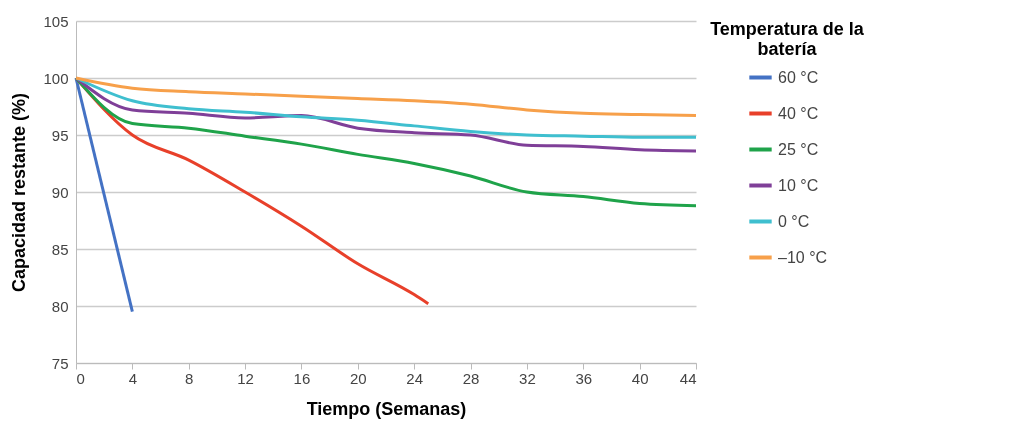  What do you see at coordinates (19, 192) in the screenshot?
I see `y-axis-title: Capacidad restante (%)` at bounding box center [19, 192].